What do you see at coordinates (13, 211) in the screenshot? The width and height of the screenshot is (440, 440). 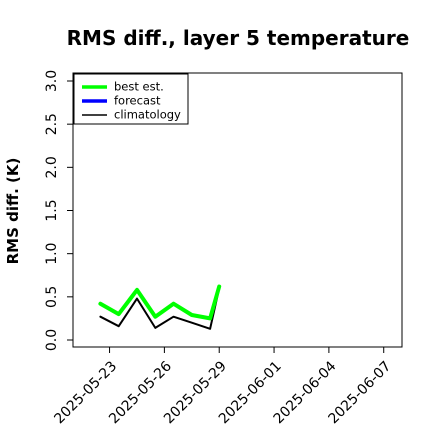 I see `y-axis-label: RMS diff. (K)` at bounding box center [13, 211].